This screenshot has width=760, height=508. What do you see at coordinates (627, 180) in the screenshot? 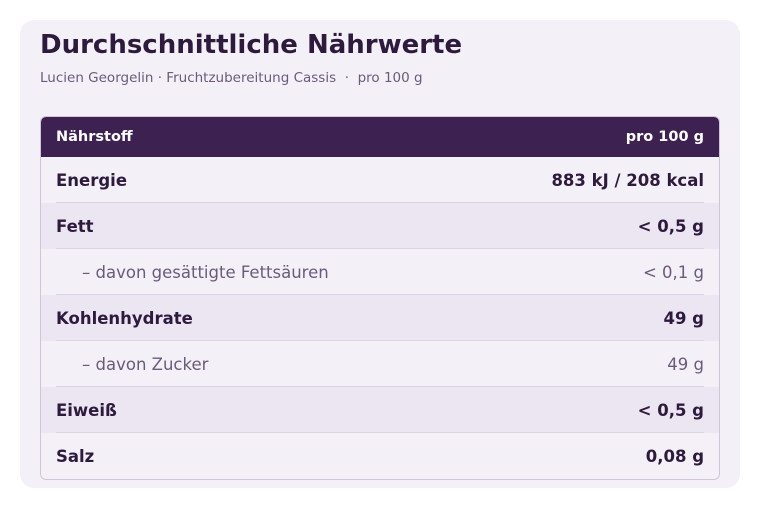
I see `nutrient-value: 883 kJ / 208 kcal` at bounding box center [627, 180].